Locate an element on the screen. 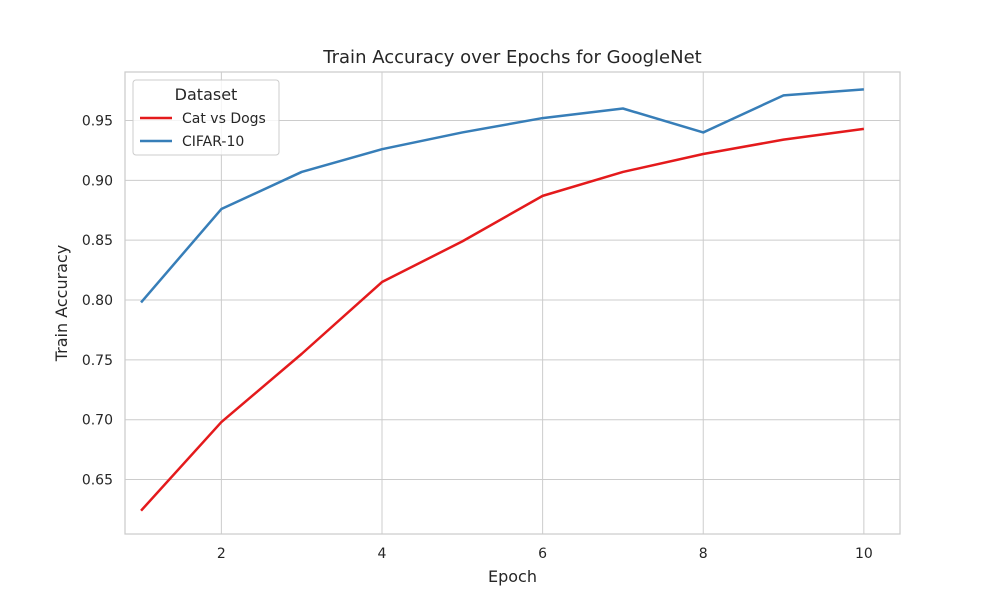 This screenshot has width=1000, height=604. x-tick-label: 4 is located at coordinates (382, 554).